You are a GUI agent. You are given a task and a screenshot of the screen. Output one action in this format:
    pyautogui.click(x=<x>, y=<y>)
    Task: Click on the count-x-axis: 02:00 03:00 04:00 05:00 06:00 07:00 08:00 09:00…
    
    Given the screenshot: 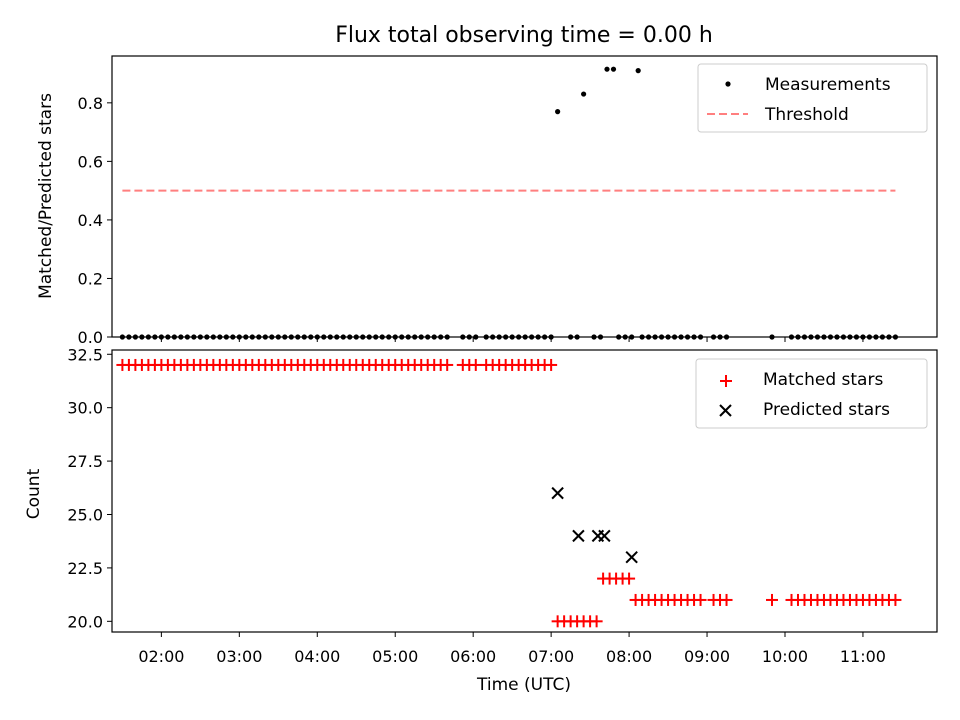 What is the action you would take?
    pyautogui.click(x=512, y=649)
    